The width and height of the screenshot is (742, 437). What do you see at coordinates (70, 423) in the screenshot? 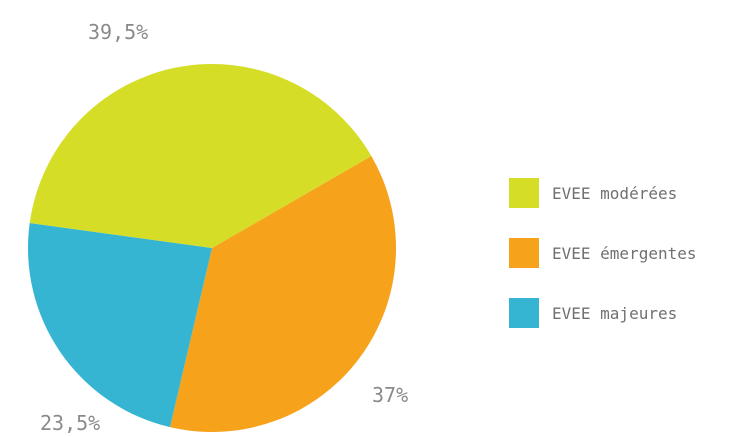
I see `data-label-majeures: 23,5%` at bounding box center [70, 423].